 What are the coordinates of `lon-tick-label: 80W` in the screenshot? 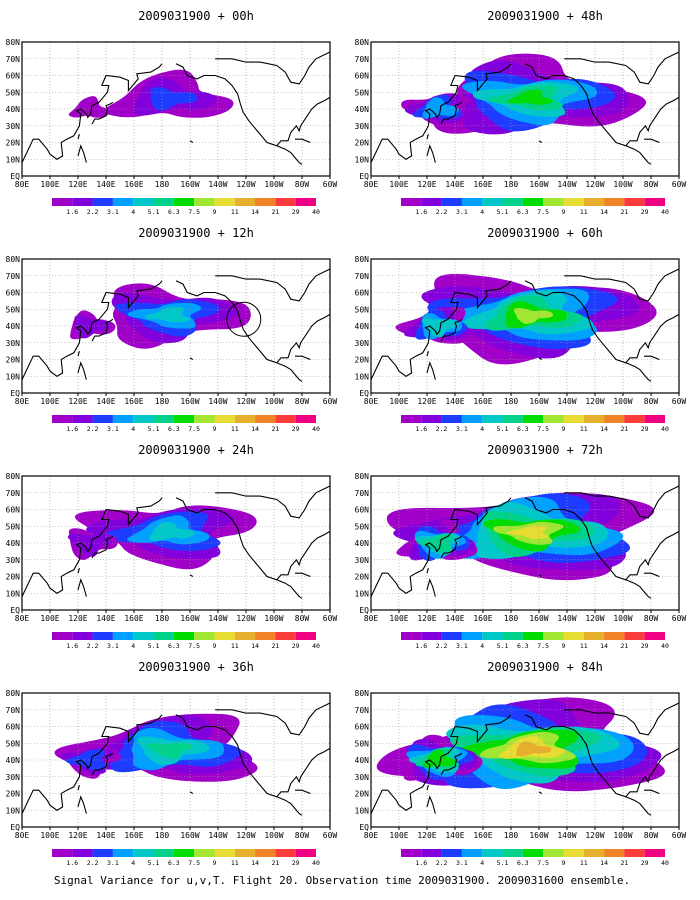 It's located at (651, 835).